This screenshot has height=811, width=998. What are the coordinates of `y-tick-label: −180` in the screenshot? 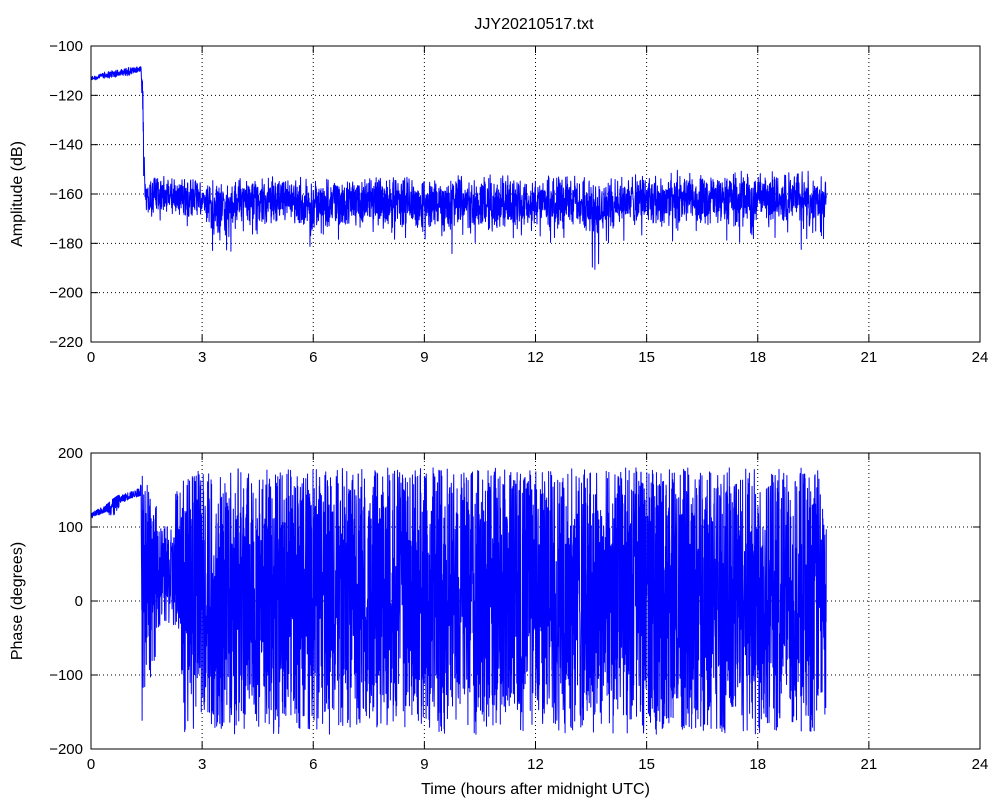 It's located at (66, 243).